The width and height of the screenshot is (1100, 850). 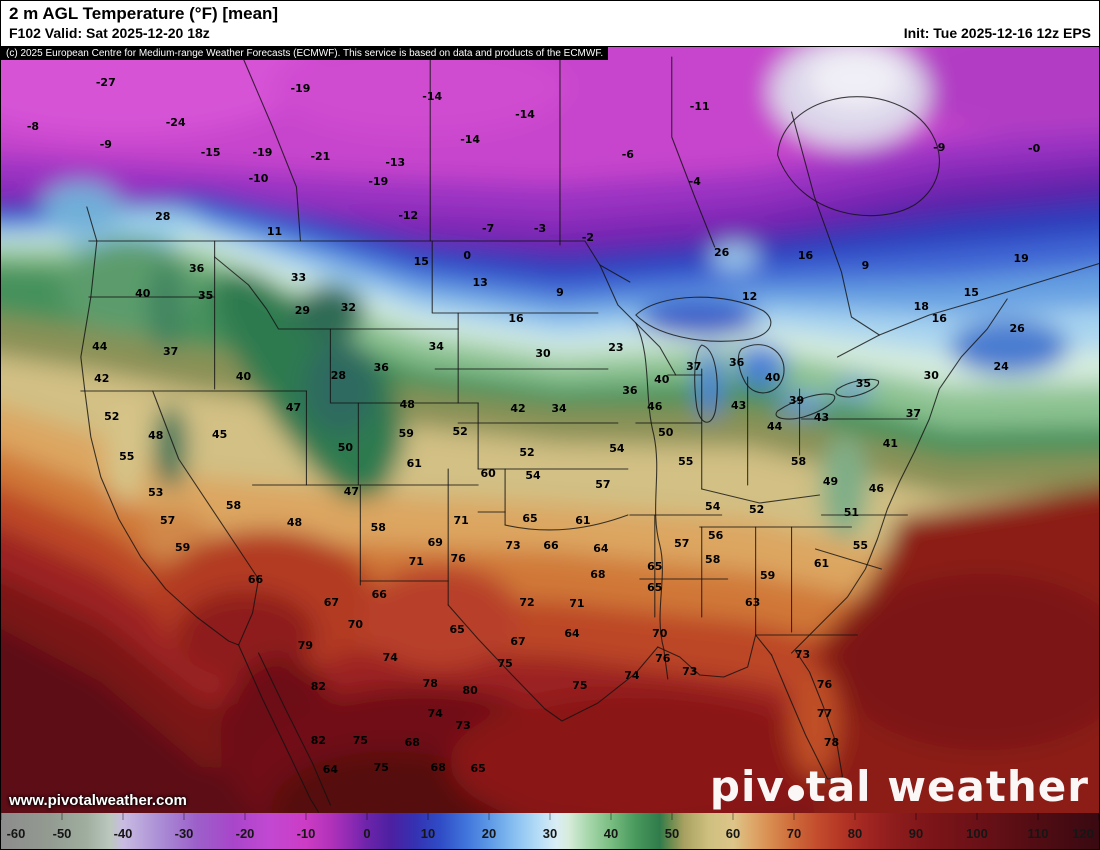 I want to click on temp-value-label: -6, so click(x=628, y=154).